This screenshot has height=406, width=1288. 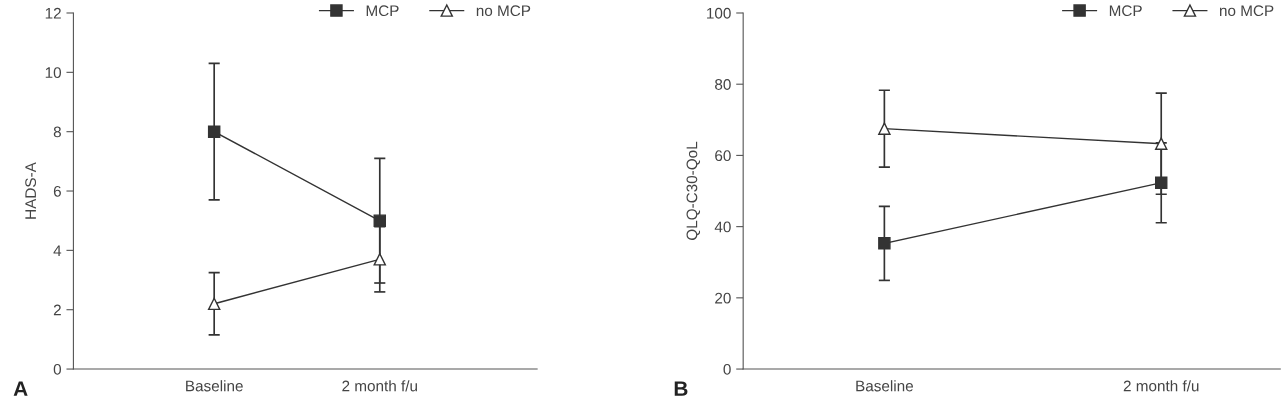 I want to click on text: B, so click(x=681, y=388).